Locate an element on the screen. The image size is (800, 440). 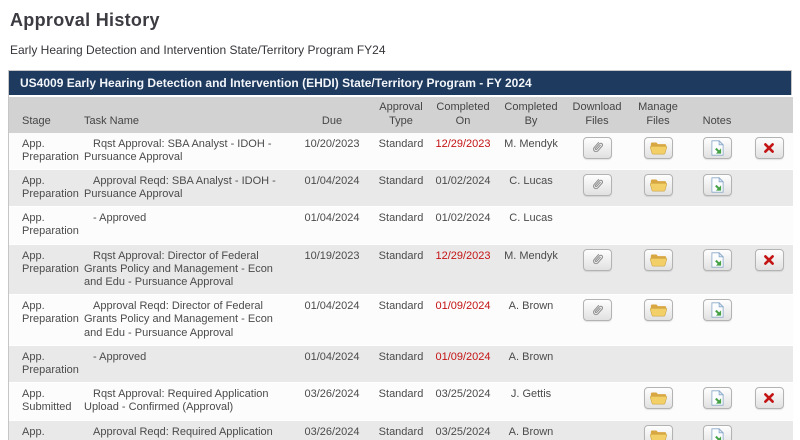
completed-on-cell-text: 01/02/2024 is located at coordinates (463, 180).